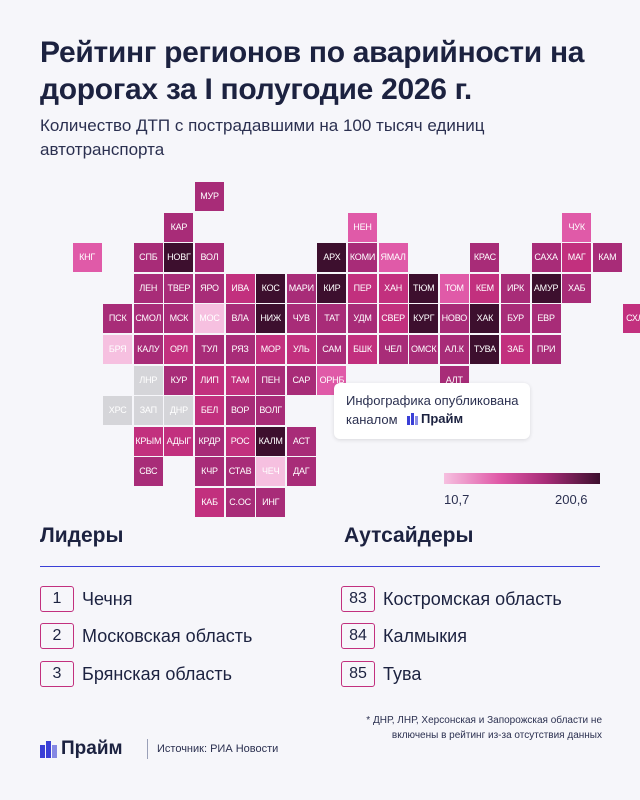 The image size is (640, 800). What do you see at coordinates (271, 411) in the screenshot?
I see `region-tile: ВОЛГ` at bounding box center [271, 411].